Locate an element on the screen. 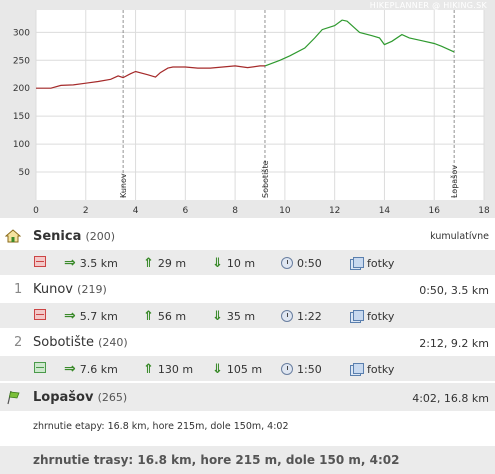 This screenshot has width=495, height=474. segment-time: 1:22 is located at coordinates (301, 316).